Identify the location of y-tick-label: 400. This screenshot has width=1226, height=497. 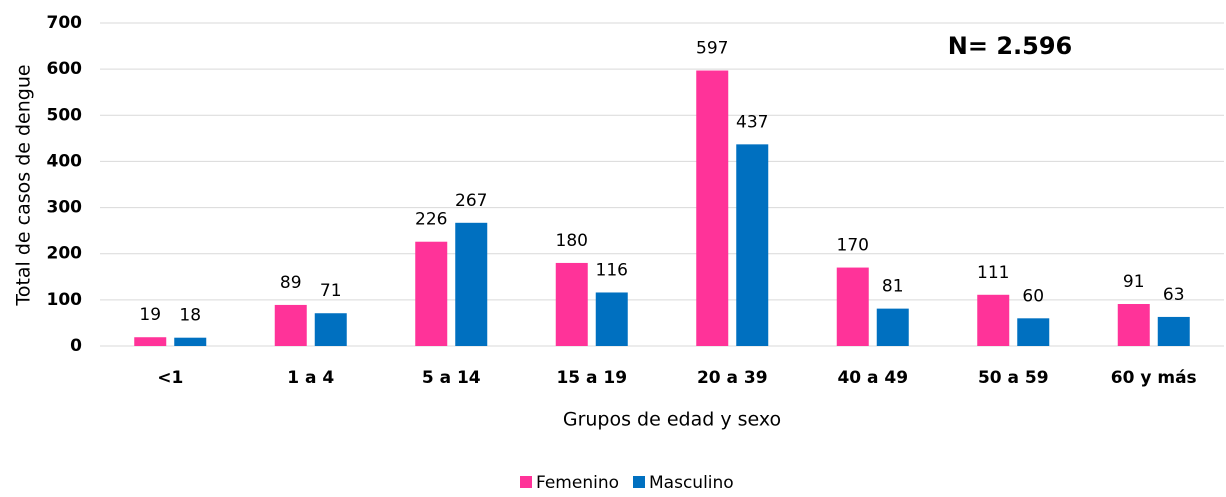
(65, 161).